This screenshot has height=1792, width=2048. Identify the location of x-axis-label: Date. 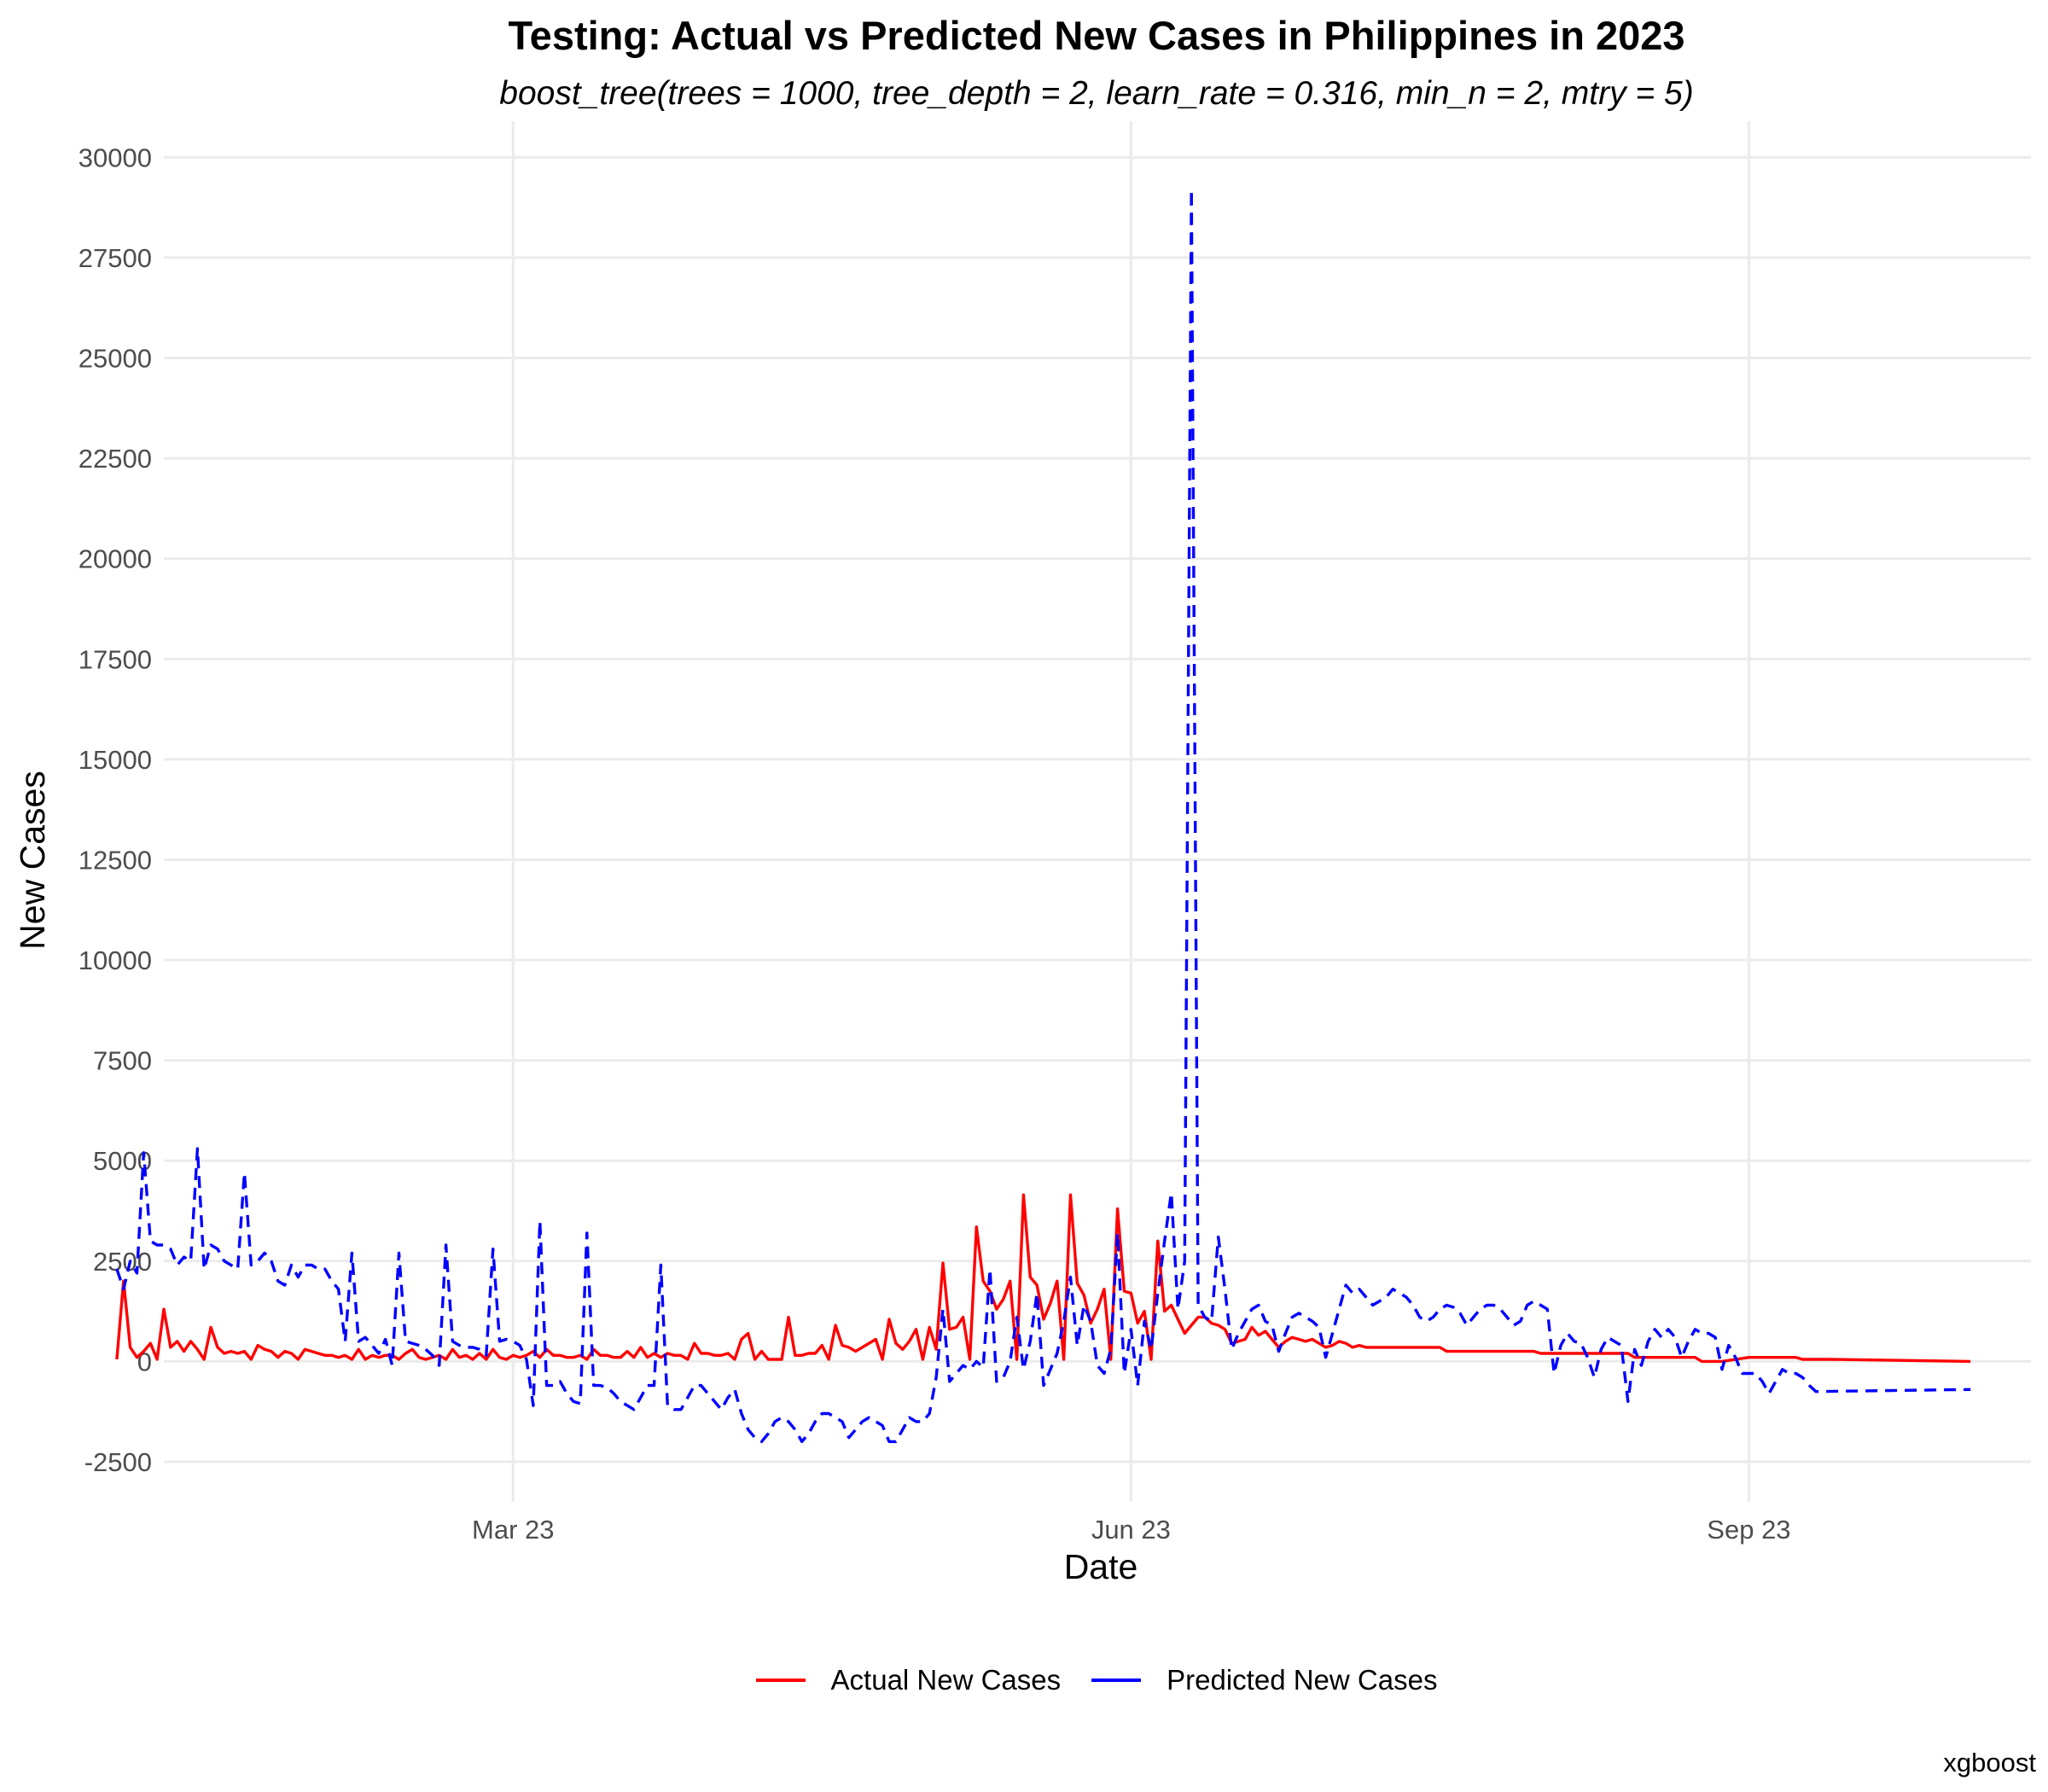
(1101, 1566).